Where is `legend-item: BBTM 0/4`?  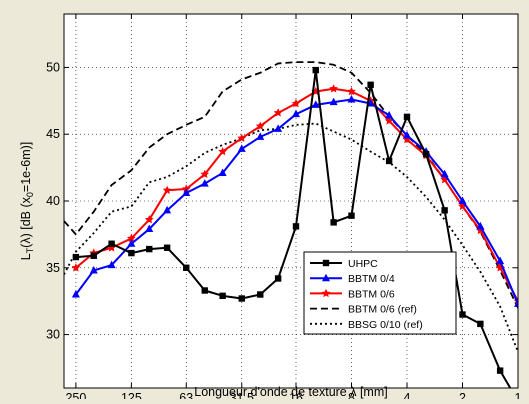 legend-item: BBTM 0/4 is located at coordinates (352, 279).